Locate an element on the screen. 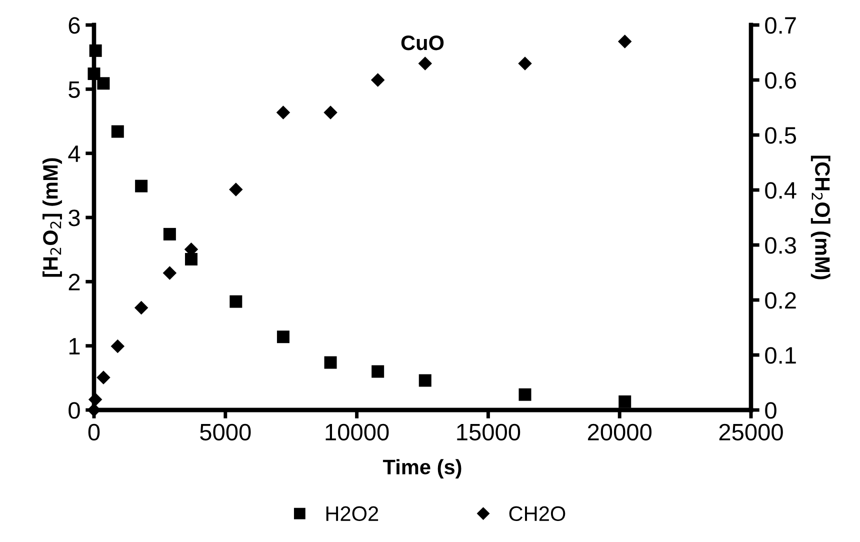 This screenshot has height=542, width=860. y2-tick-label: 0.4 is located at coordinates (780, 190).